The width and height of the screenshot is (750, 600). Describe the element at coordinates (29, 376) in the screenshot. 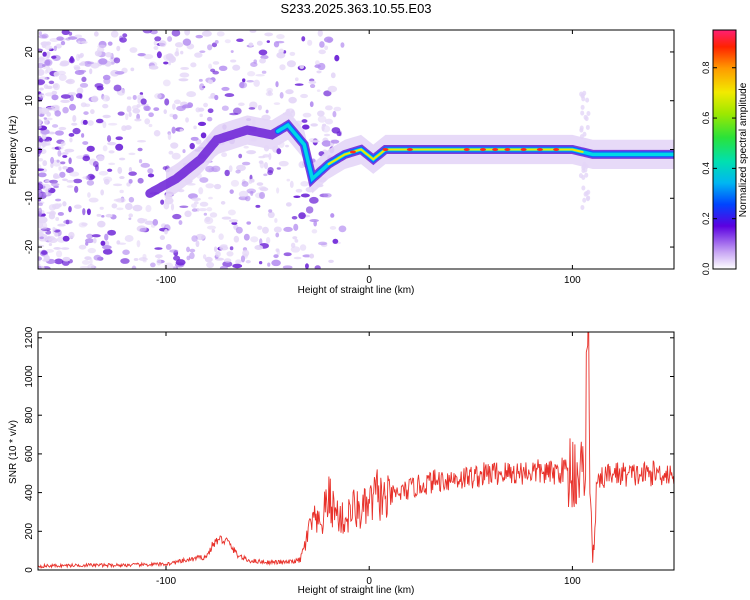

I see `snr-y-tick-label: 1000` at that location.